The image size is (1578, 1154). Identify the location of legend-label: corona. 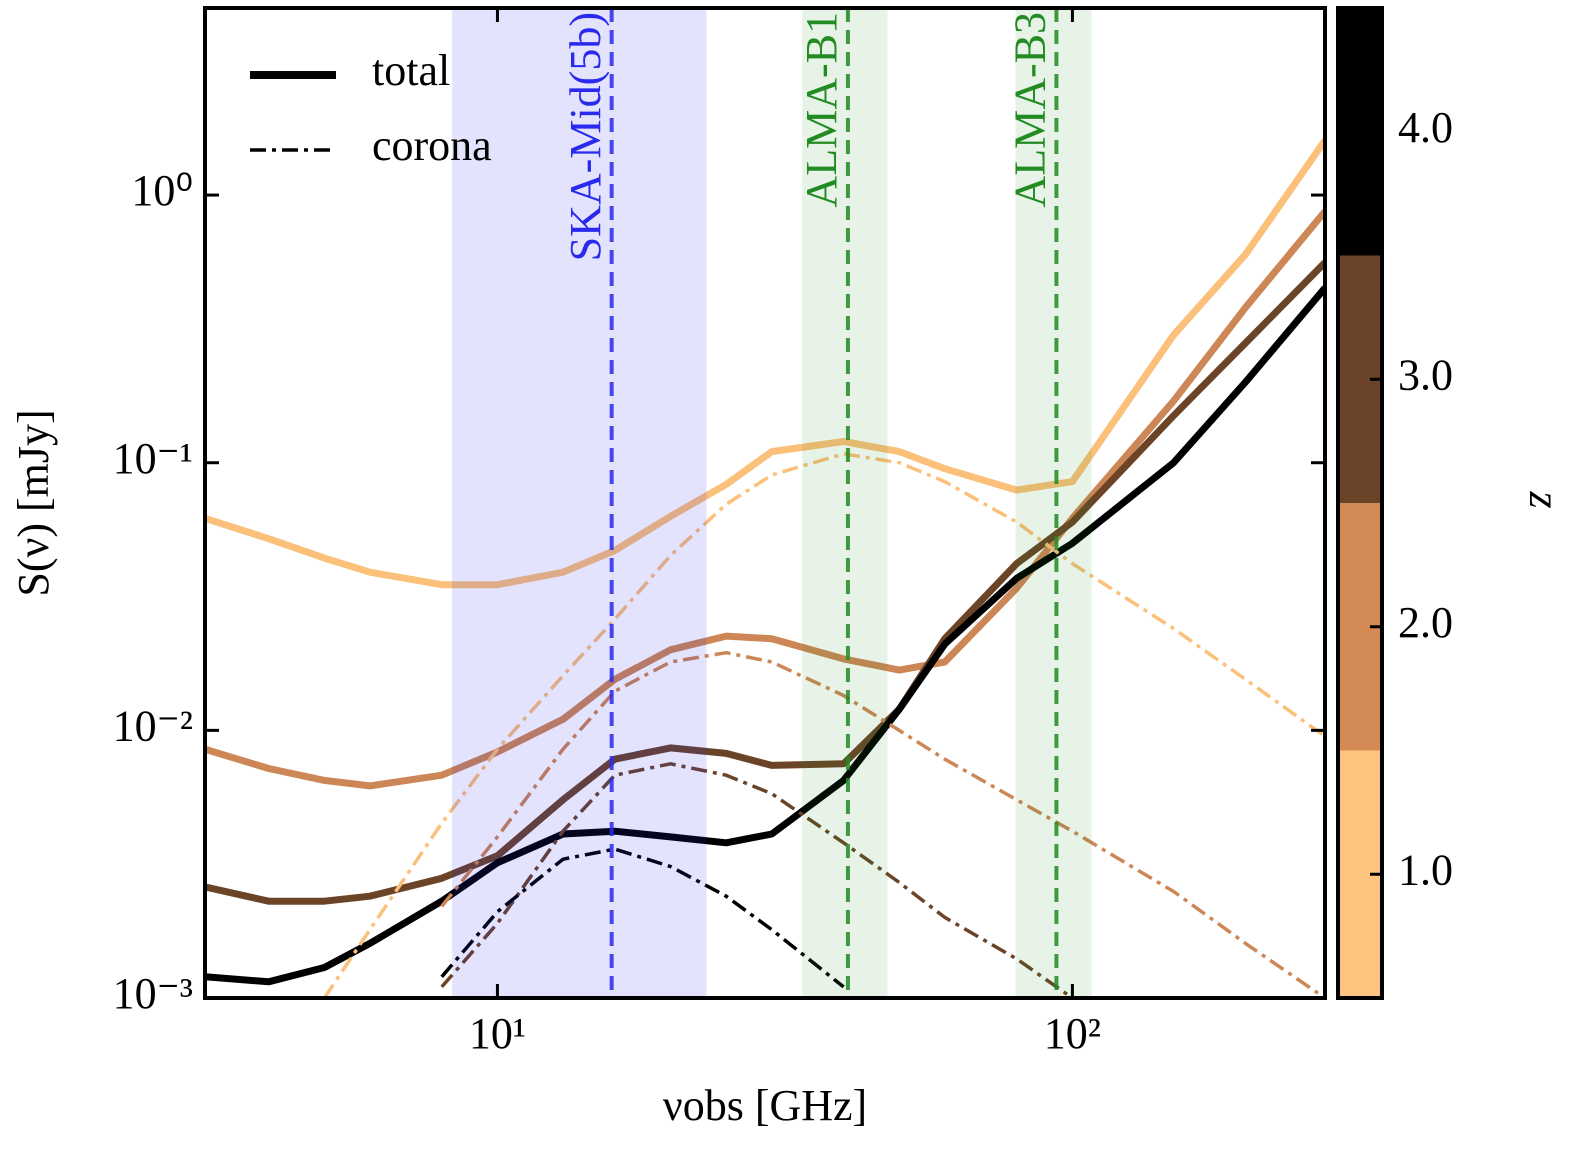
(432, 145).